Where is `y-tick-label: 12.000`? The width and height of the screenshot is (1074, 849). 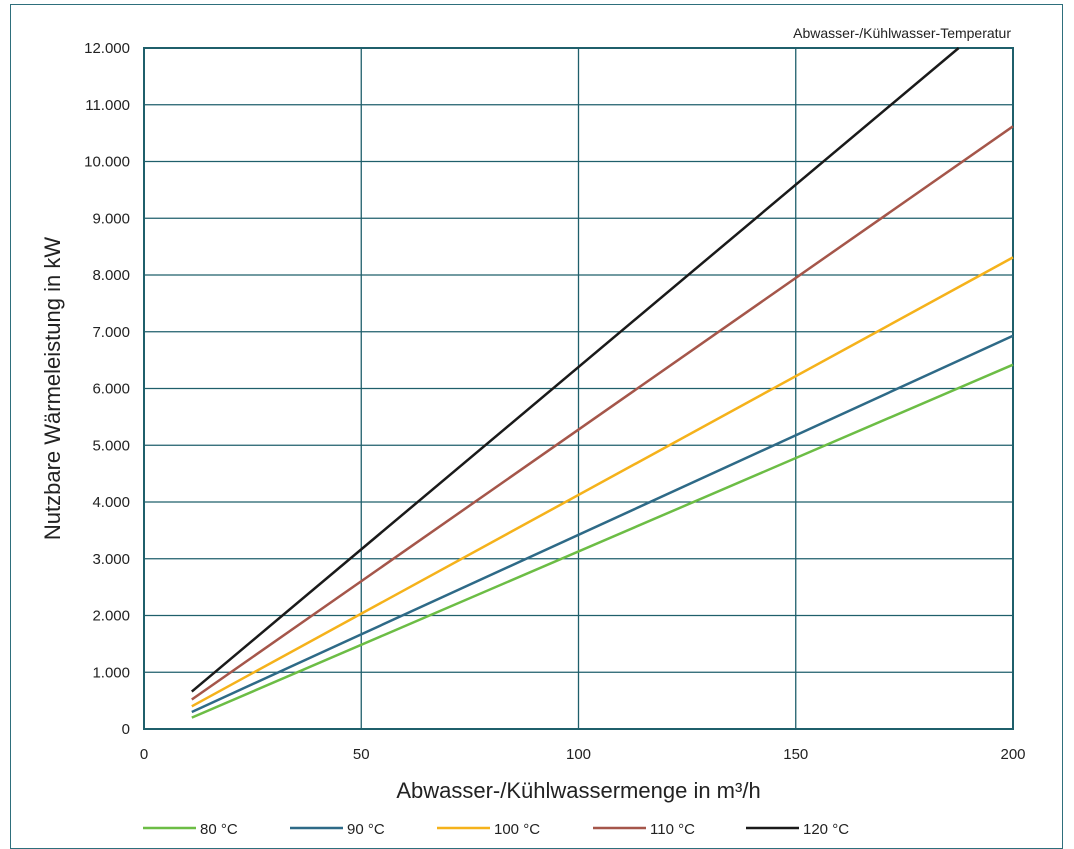 y-tick-label: 12.000 is located at coordinates (107, 48).